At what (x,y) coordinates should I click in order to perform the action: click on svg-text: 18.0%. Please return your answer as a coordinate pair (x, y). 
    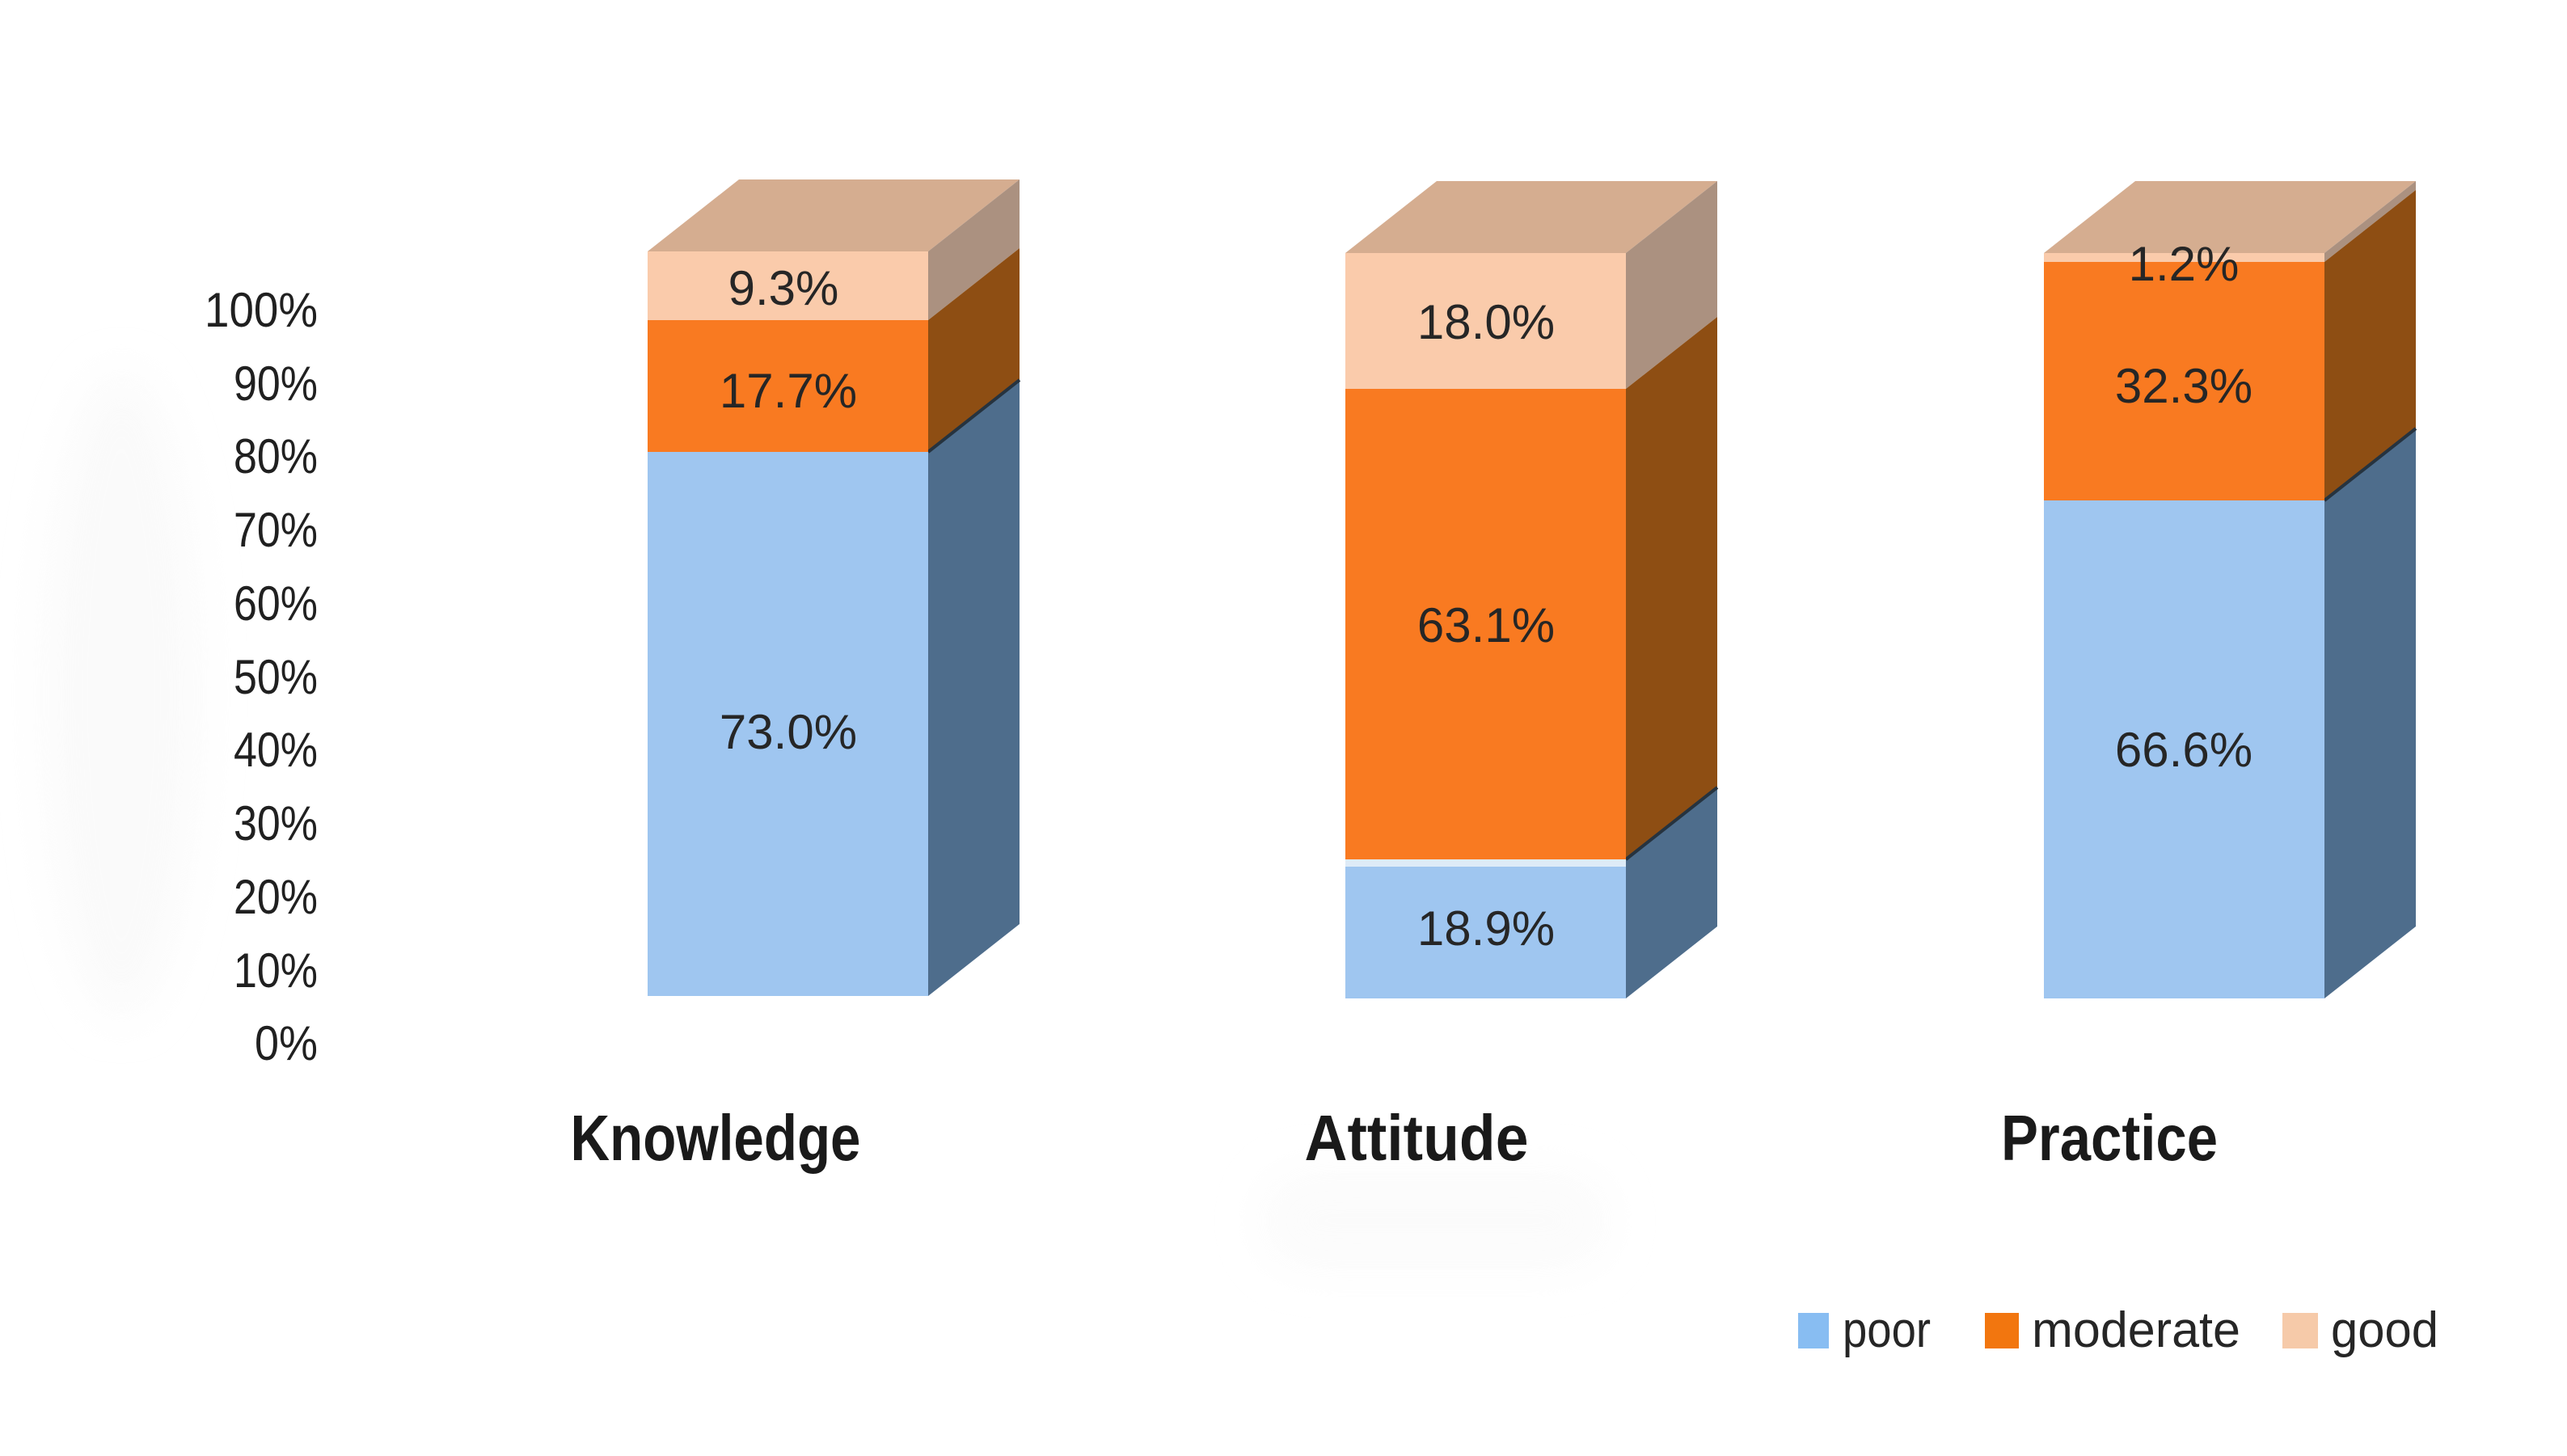
    Looking at the image, I should click on (1486, 322).